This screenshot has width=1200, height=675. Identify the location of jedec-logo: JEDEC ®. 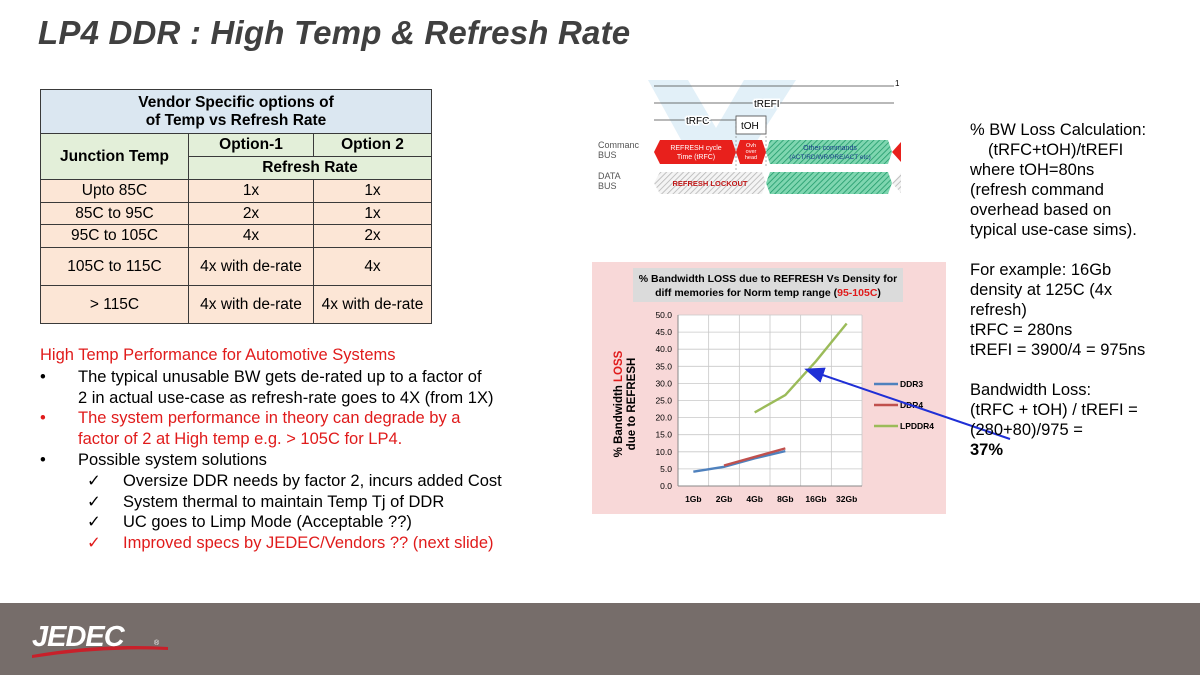
(100, 639).